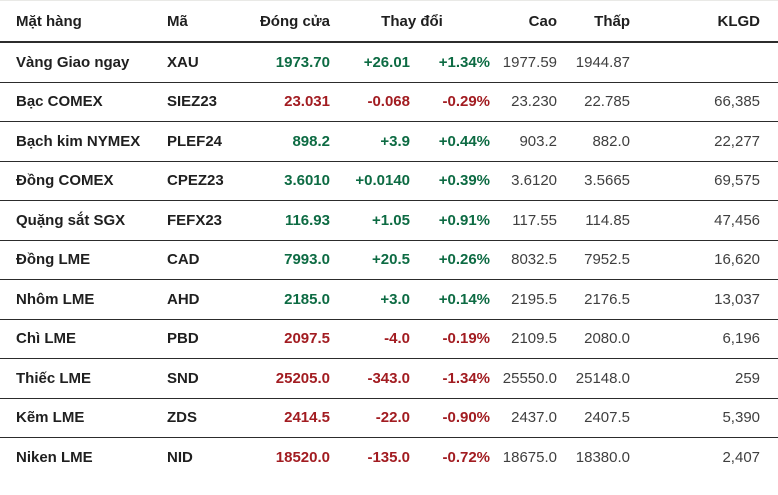 Image resolution: width=778 pixels, height=495 pixels. What do you see at coordinates (538, 141) in the screenshot?
I see `high-price: 903.2` at bounding box center [538, 141].